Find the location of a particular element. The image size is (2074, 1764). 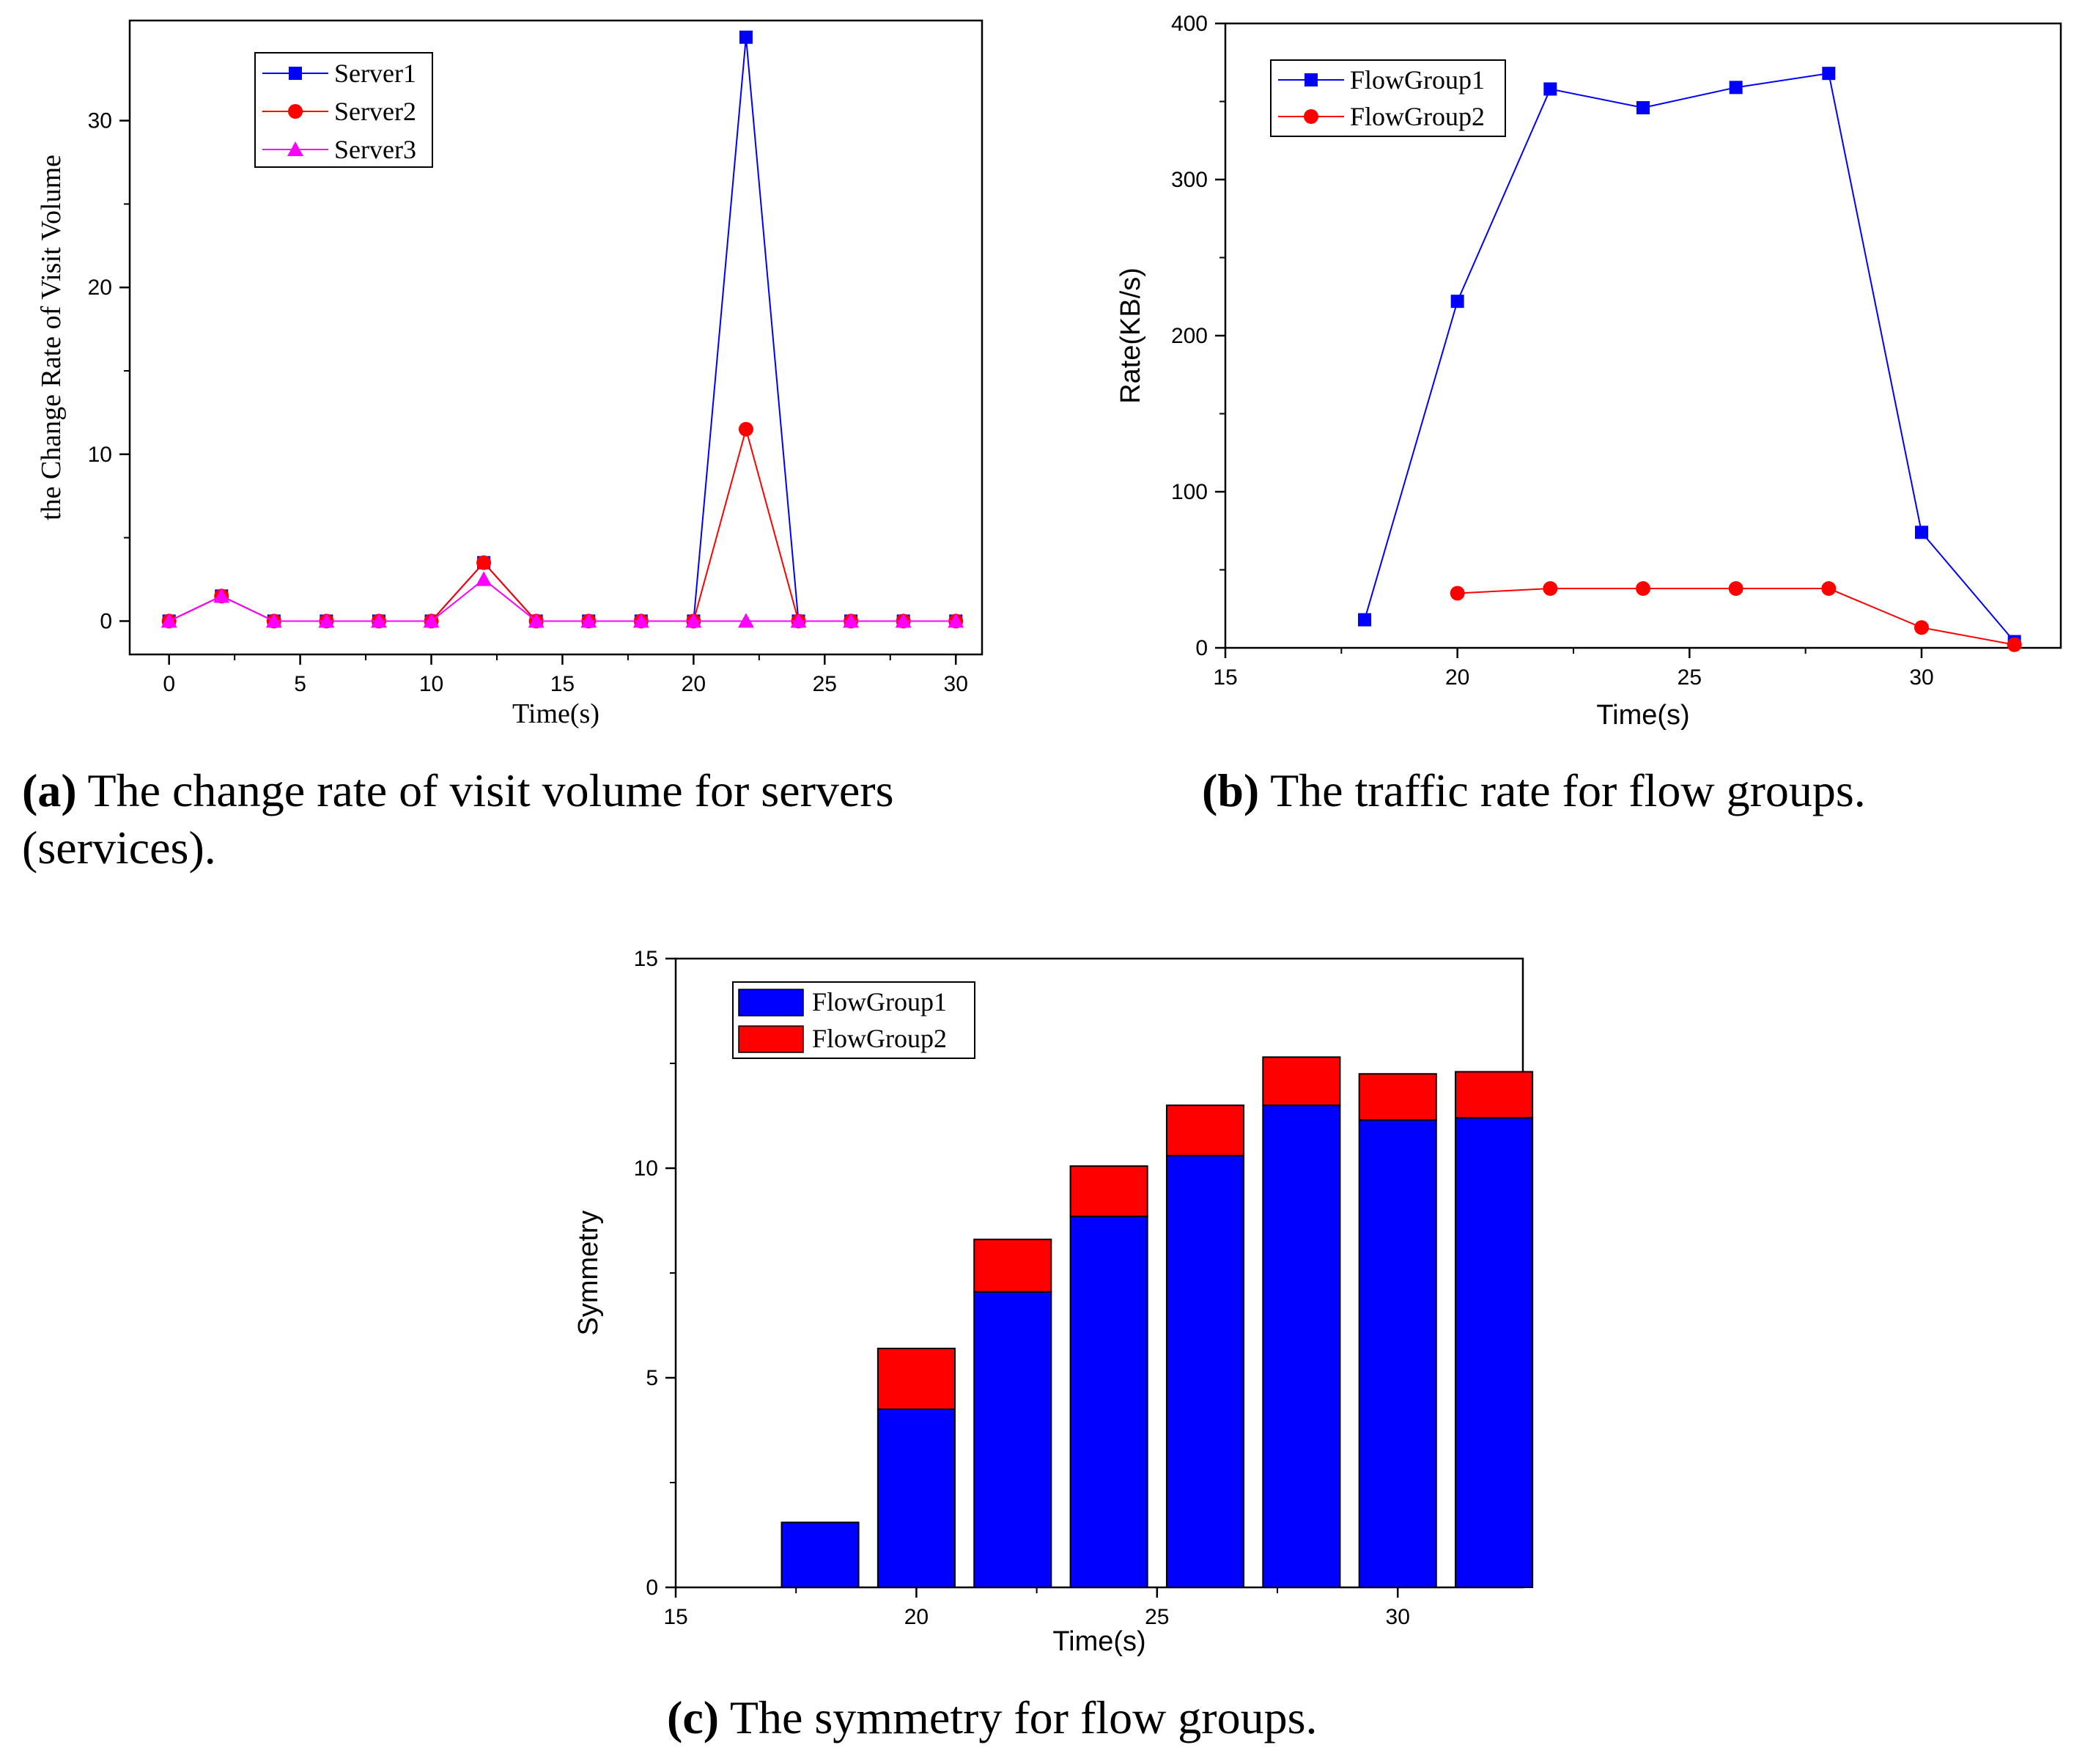

caption-text: The symmetry for flow groups. is located at coordinates (1018, 1717).